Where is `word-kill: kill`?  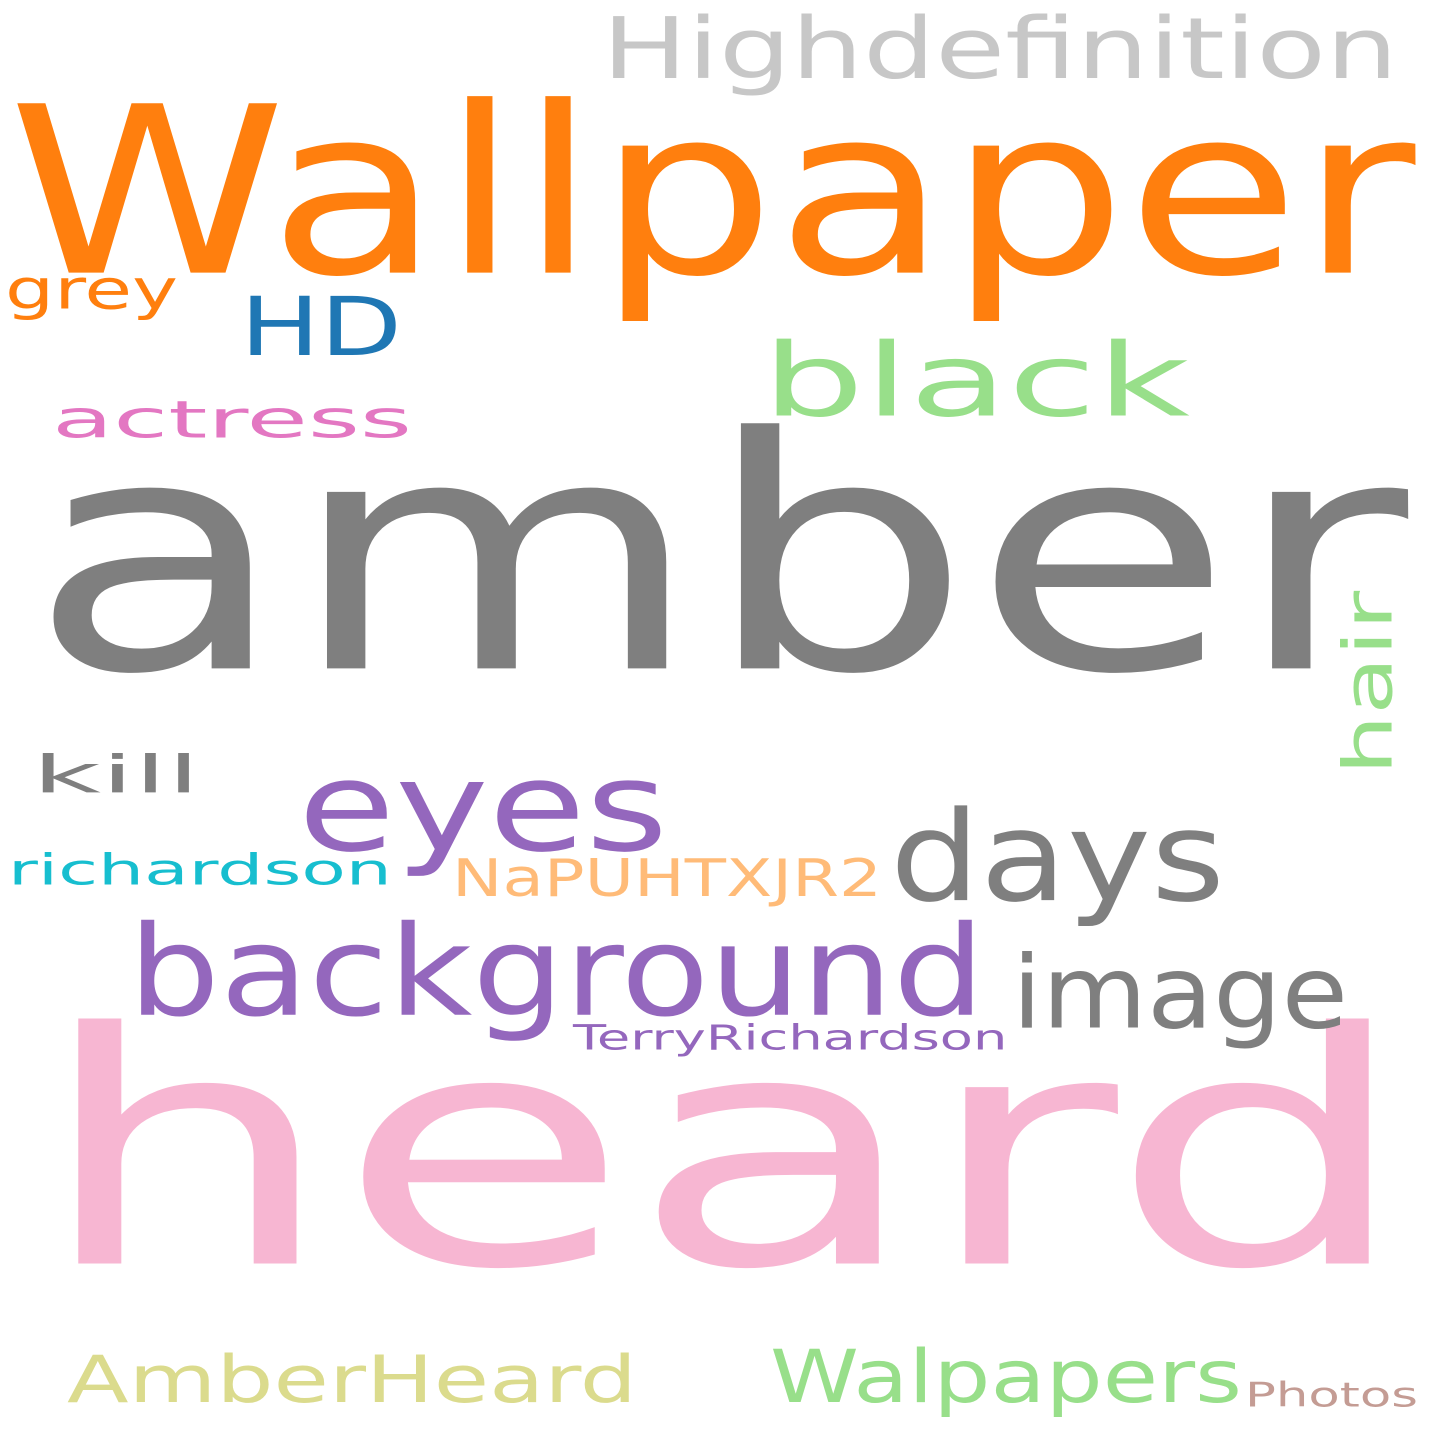 word-kill: kill is located at coordinates (116, 774).